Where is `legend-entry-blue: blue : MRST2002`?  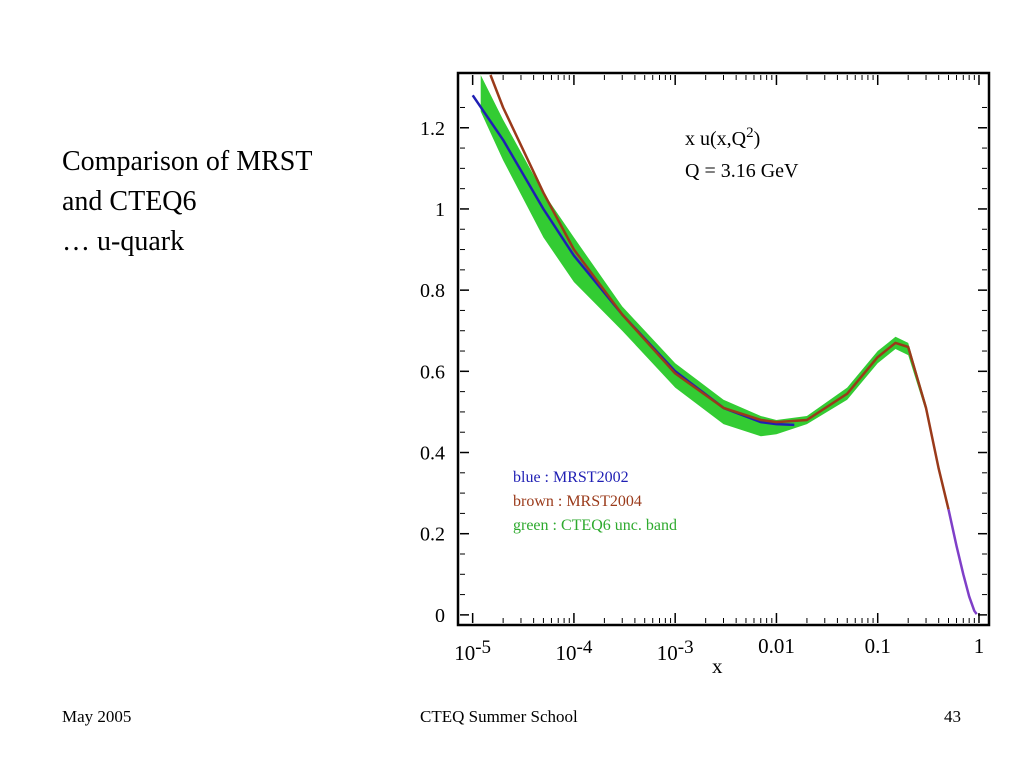
legend-entry-blue: blue : MRST2002 is located at coordinates (571, 477).